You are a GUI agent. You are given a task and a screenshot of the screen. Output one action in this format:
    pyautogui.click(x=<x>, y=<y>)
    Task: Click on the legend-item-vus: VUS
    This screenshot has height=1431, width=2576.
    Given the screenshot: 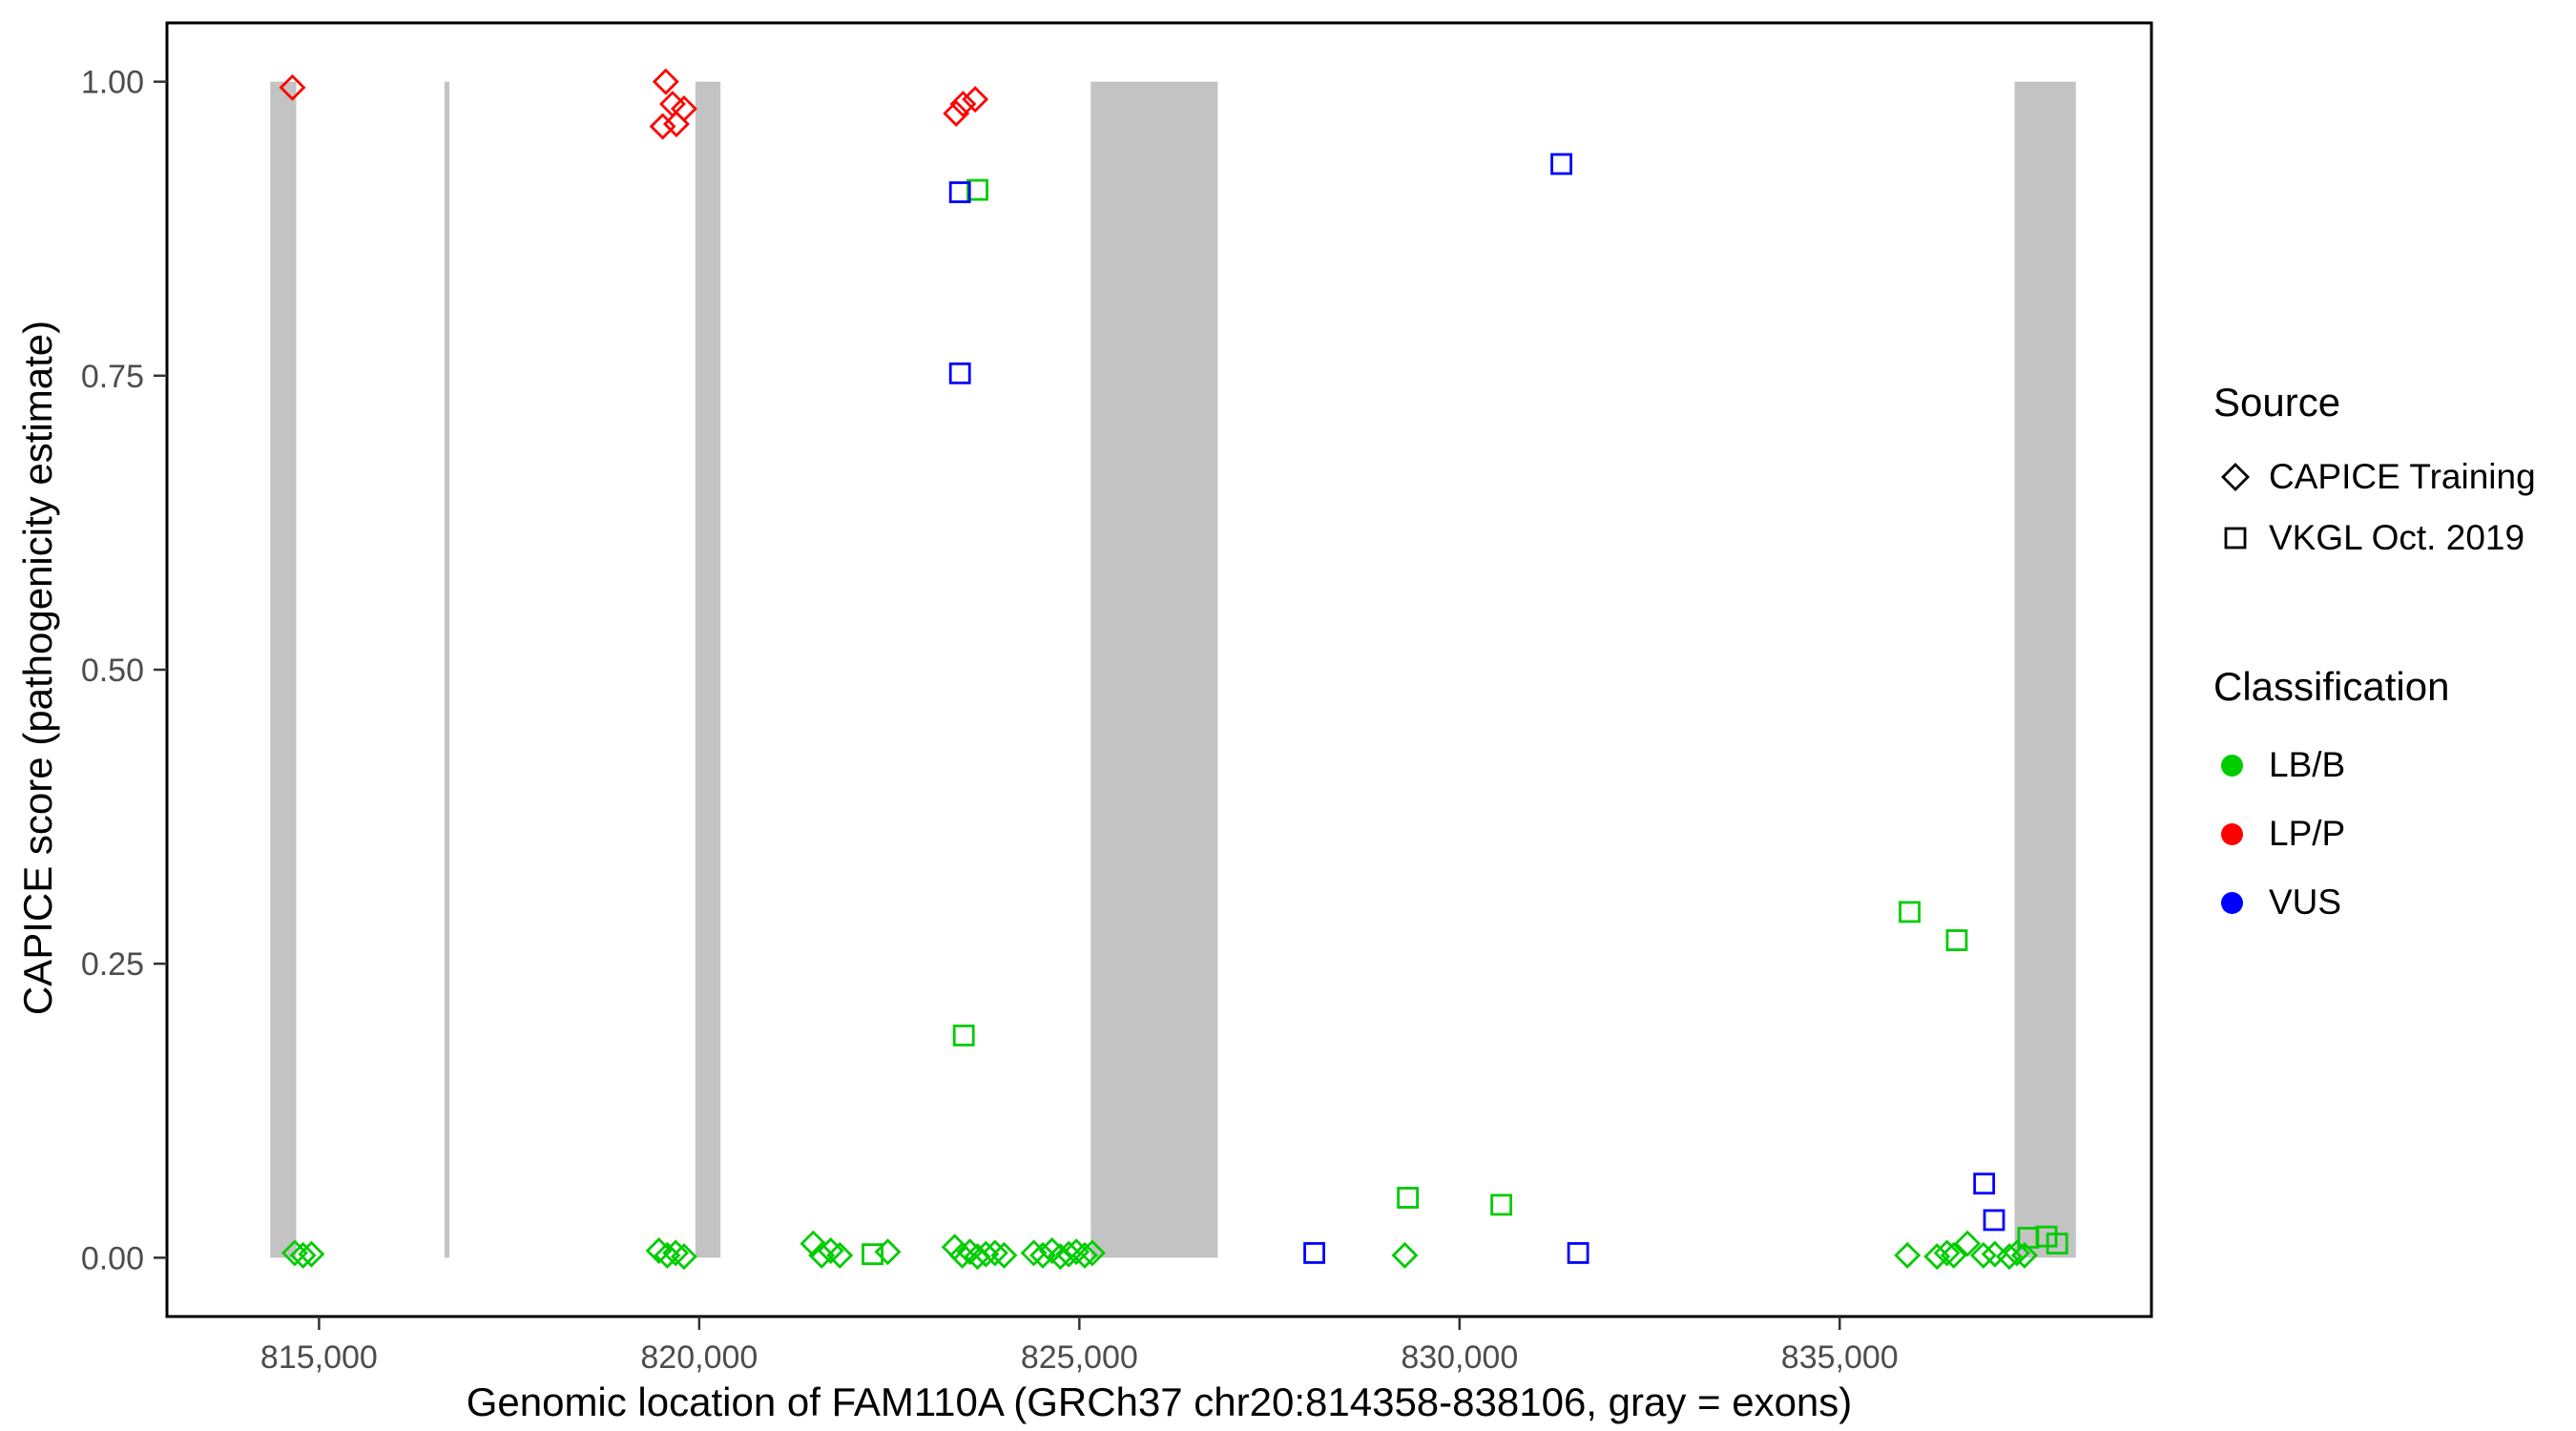 What is the action you would take?
    pyautogui.click(x=2374, y=902)
    